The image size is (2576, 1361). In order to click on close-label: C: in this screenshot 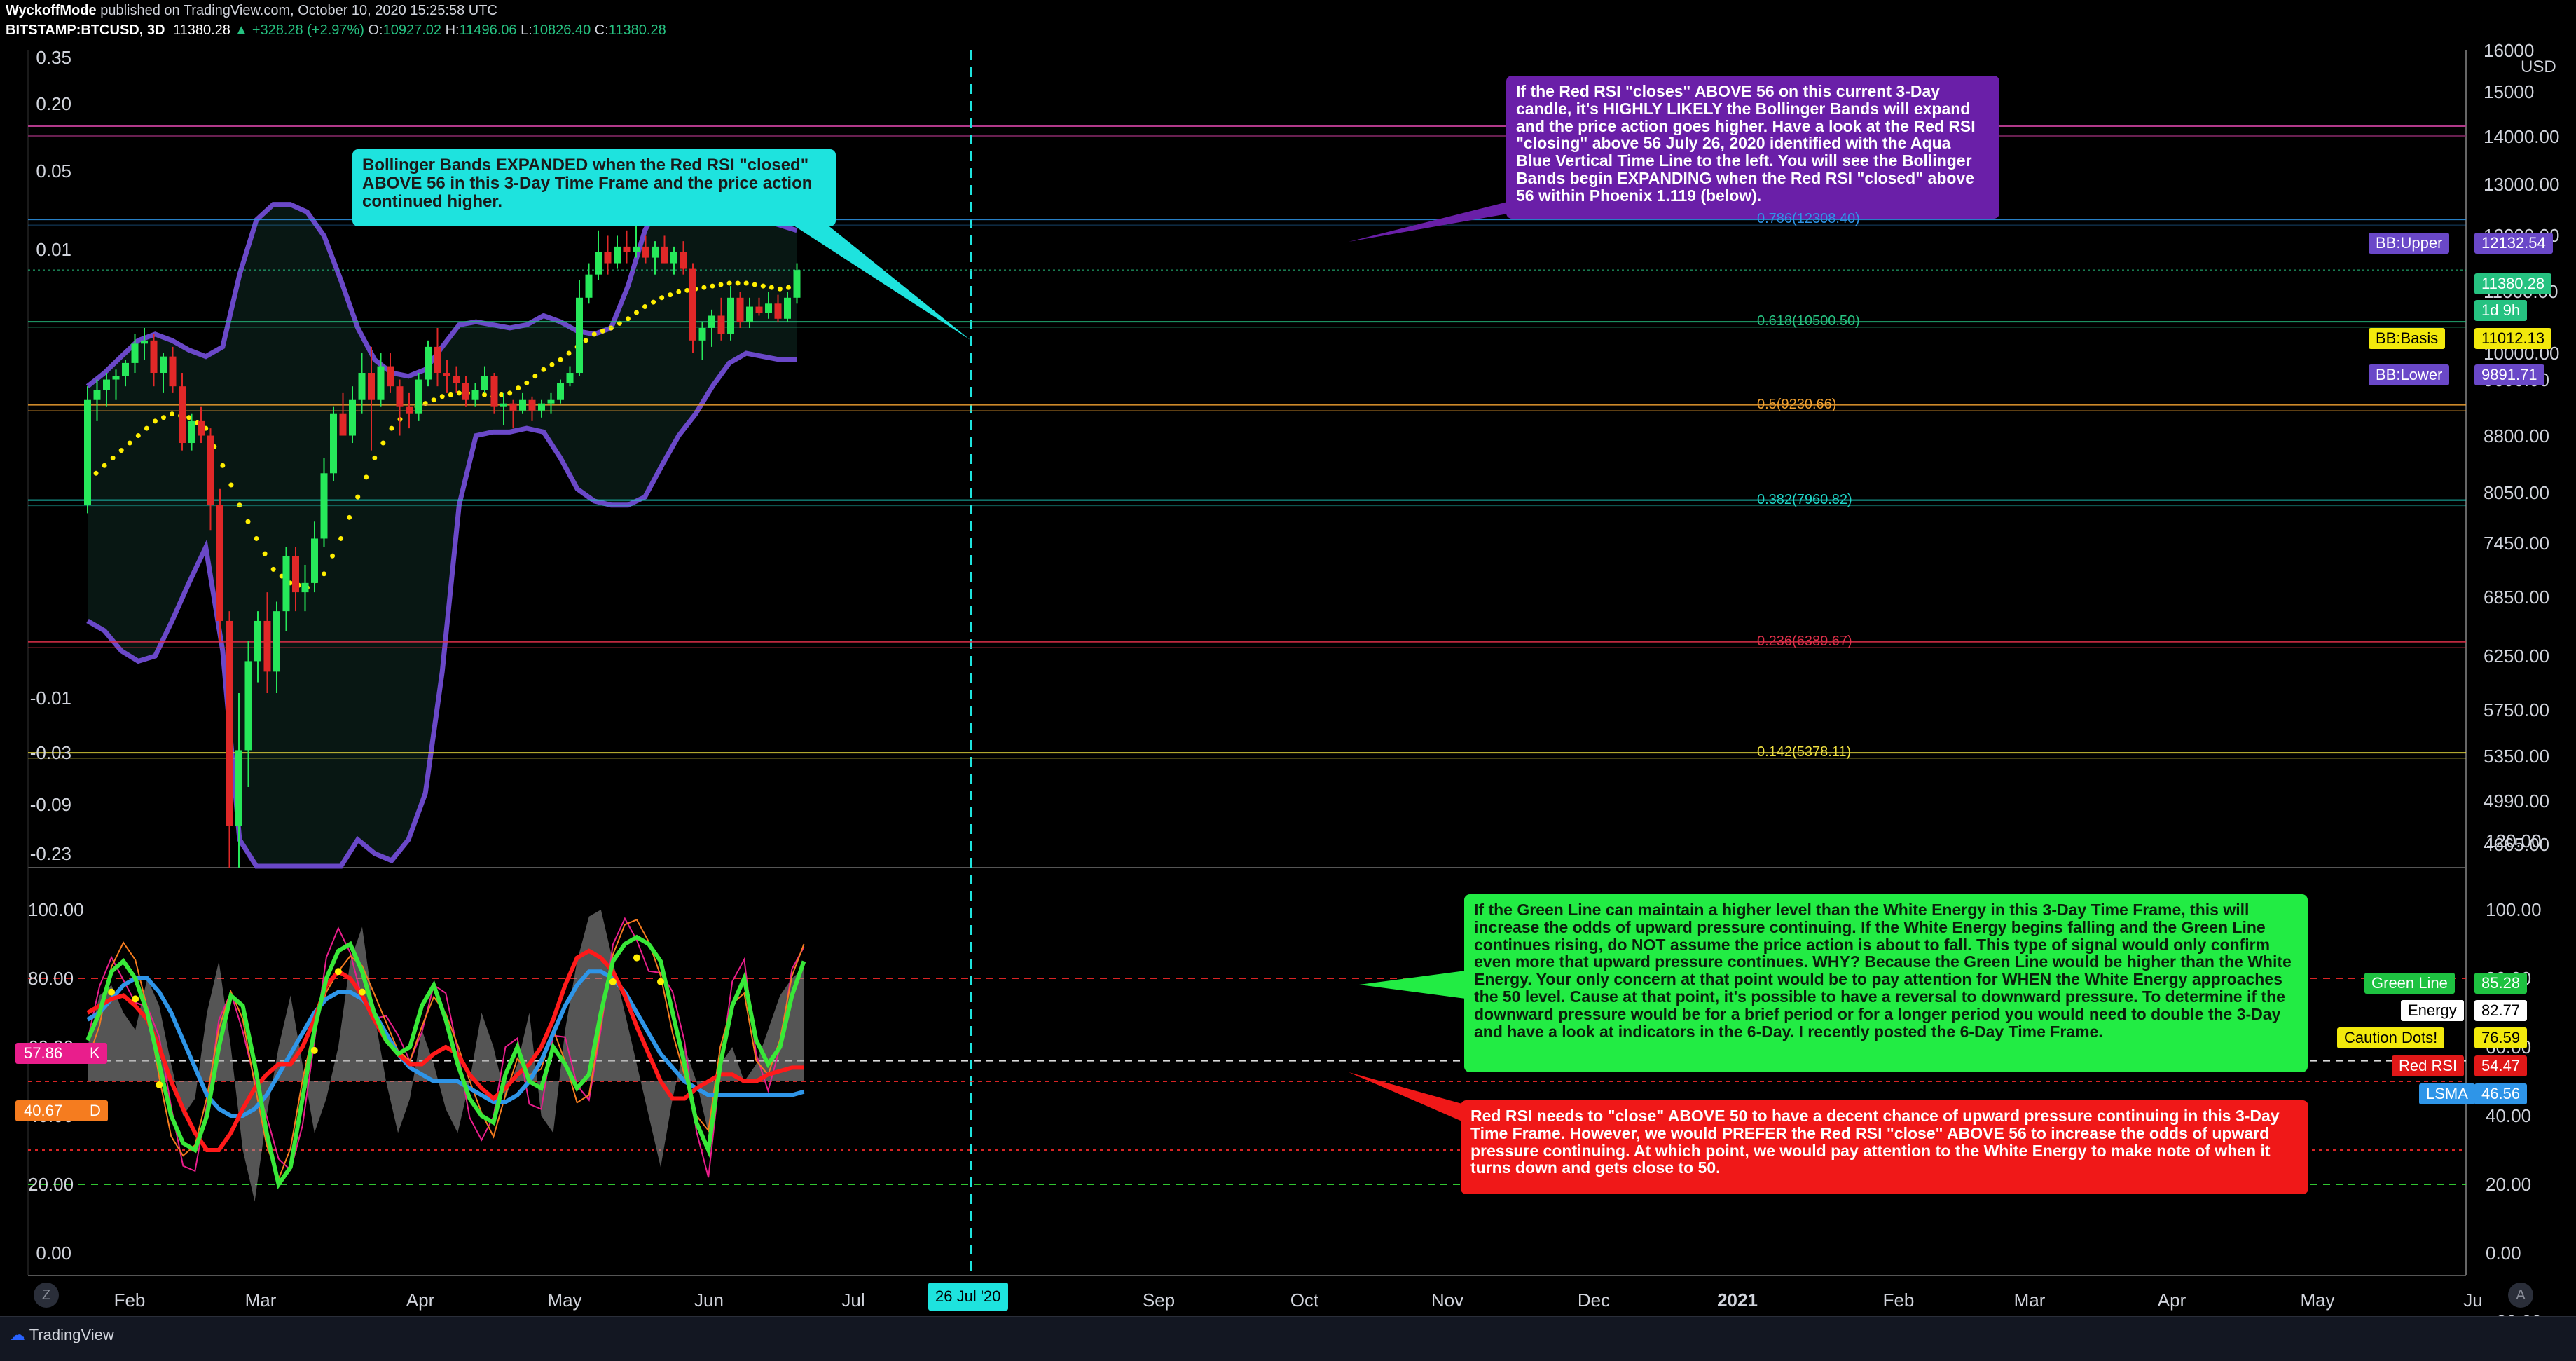, I will do `click(601, 30)`.